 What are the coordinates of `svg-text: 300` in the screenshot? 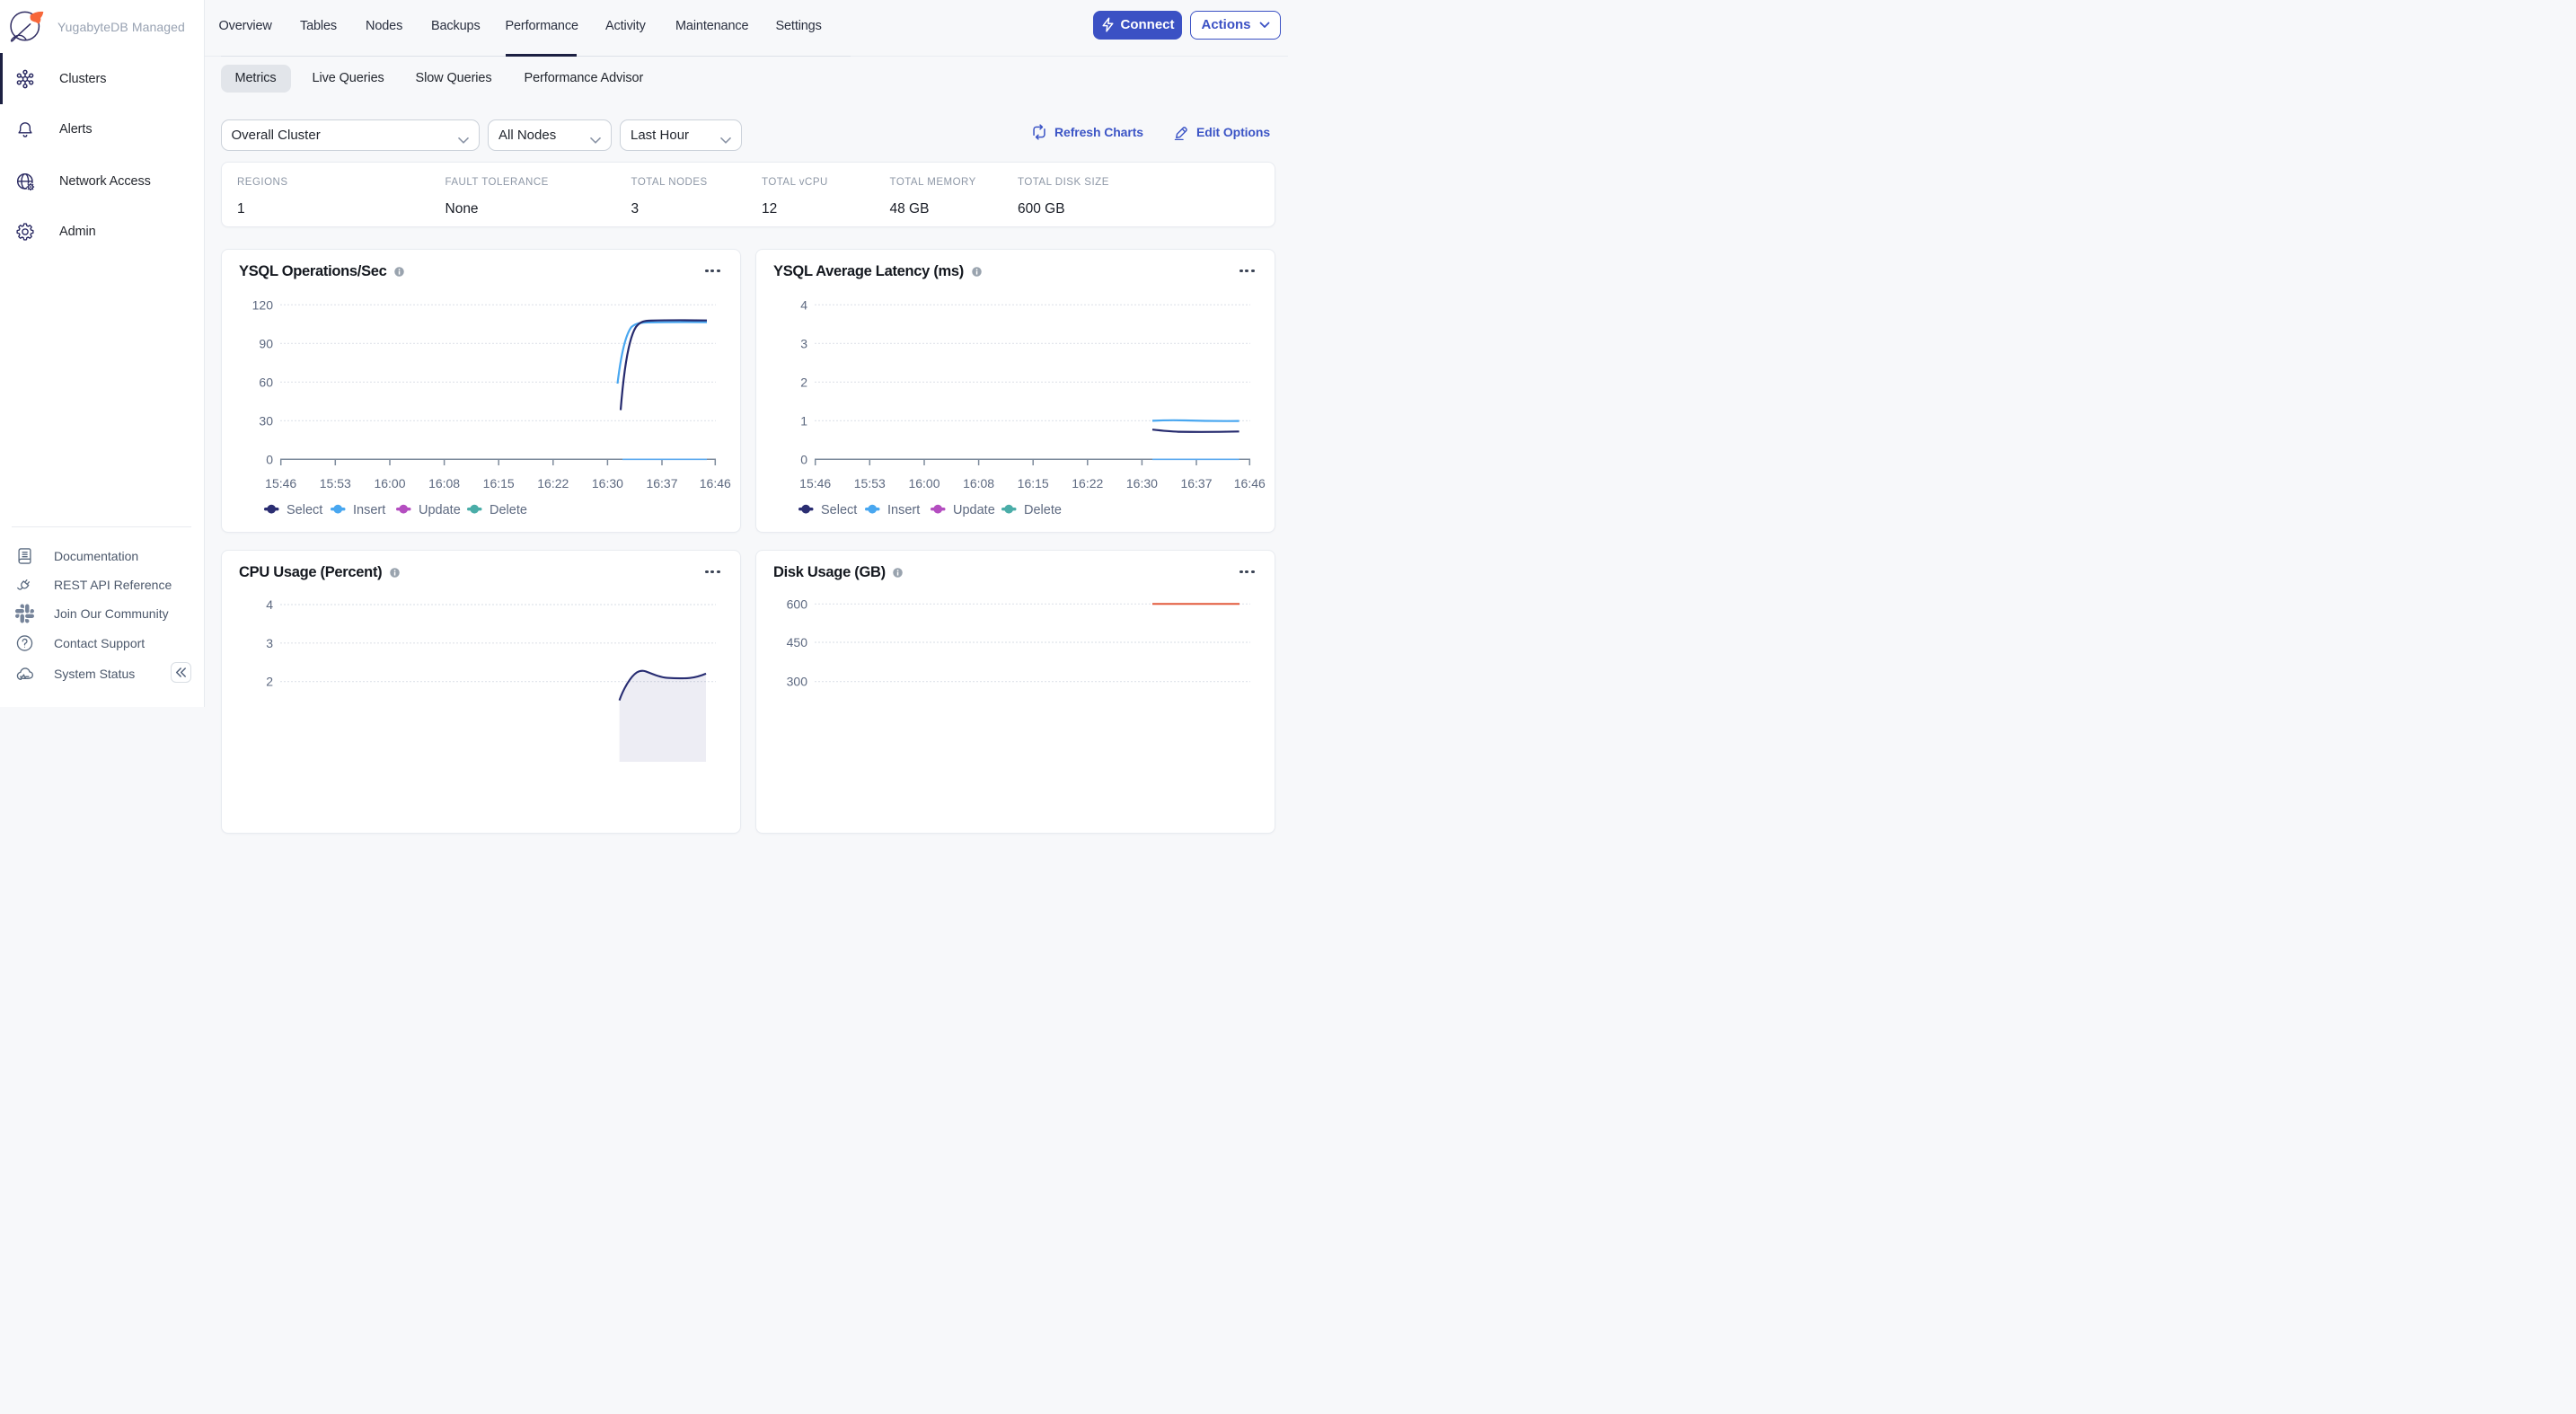 It's located at (797, 682).